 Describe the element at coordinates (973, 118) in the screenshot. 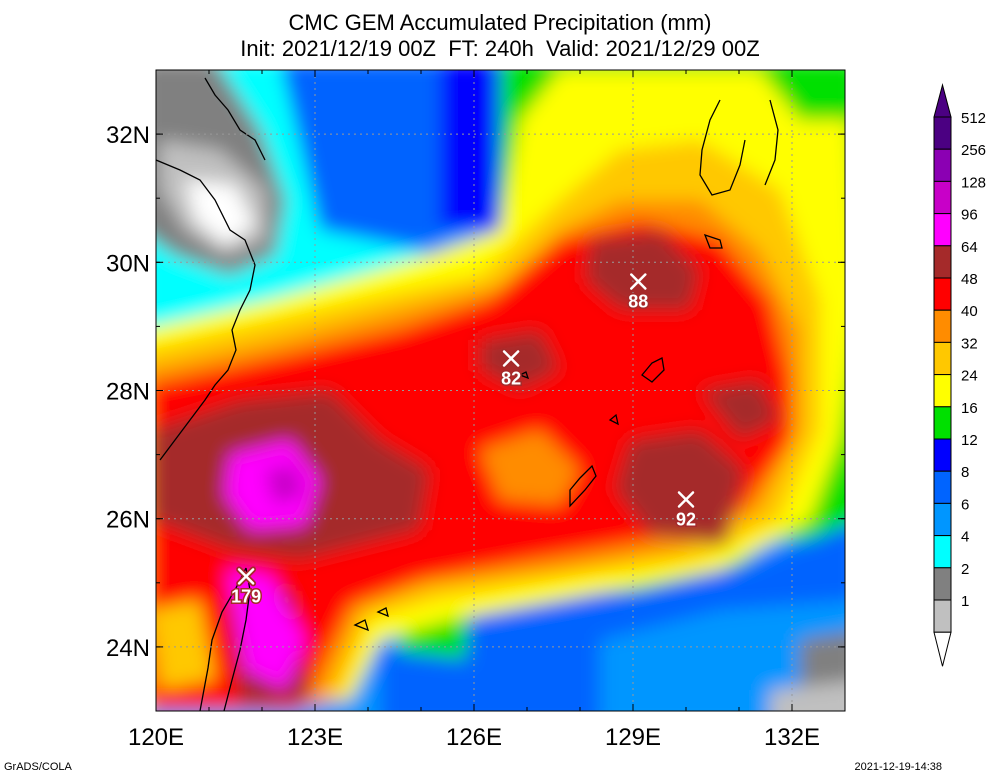

I see `colorbar-label: 512` at that location.